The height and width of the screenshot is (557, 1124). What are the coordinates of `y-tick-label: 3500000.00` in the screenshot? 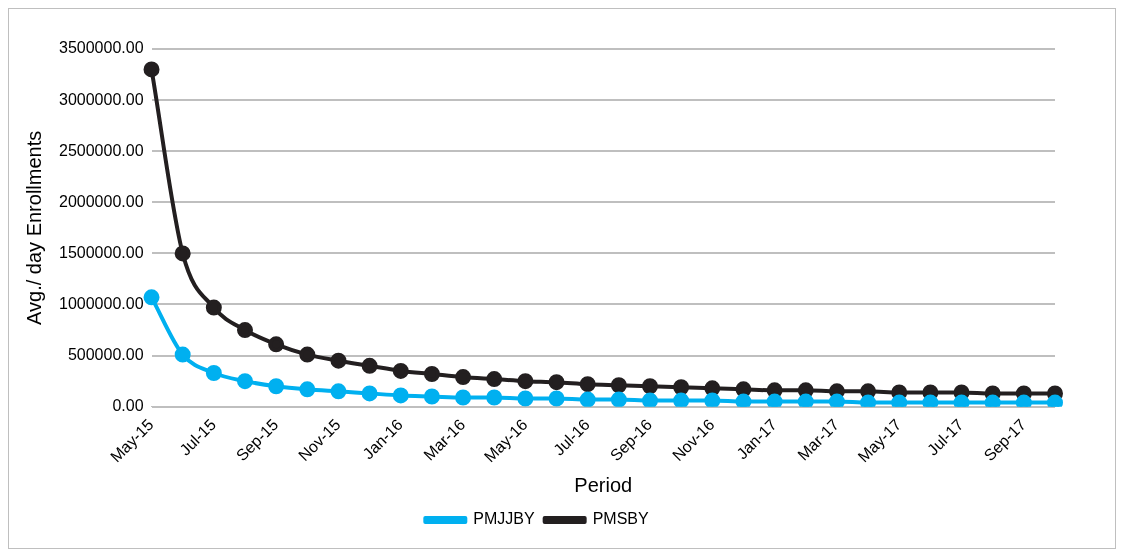 It's located at (101, 48).